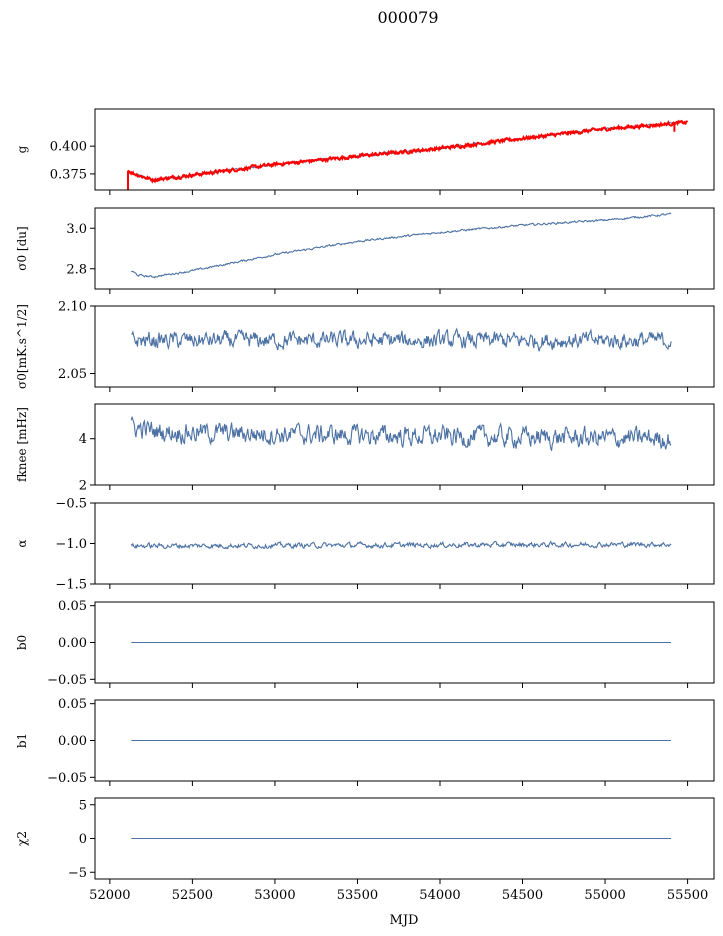  What do you see at coordinates (72, 643) in the screenshot?
I see `y-tick-label-5-1: 0.00` at bounding box center [72, 643].